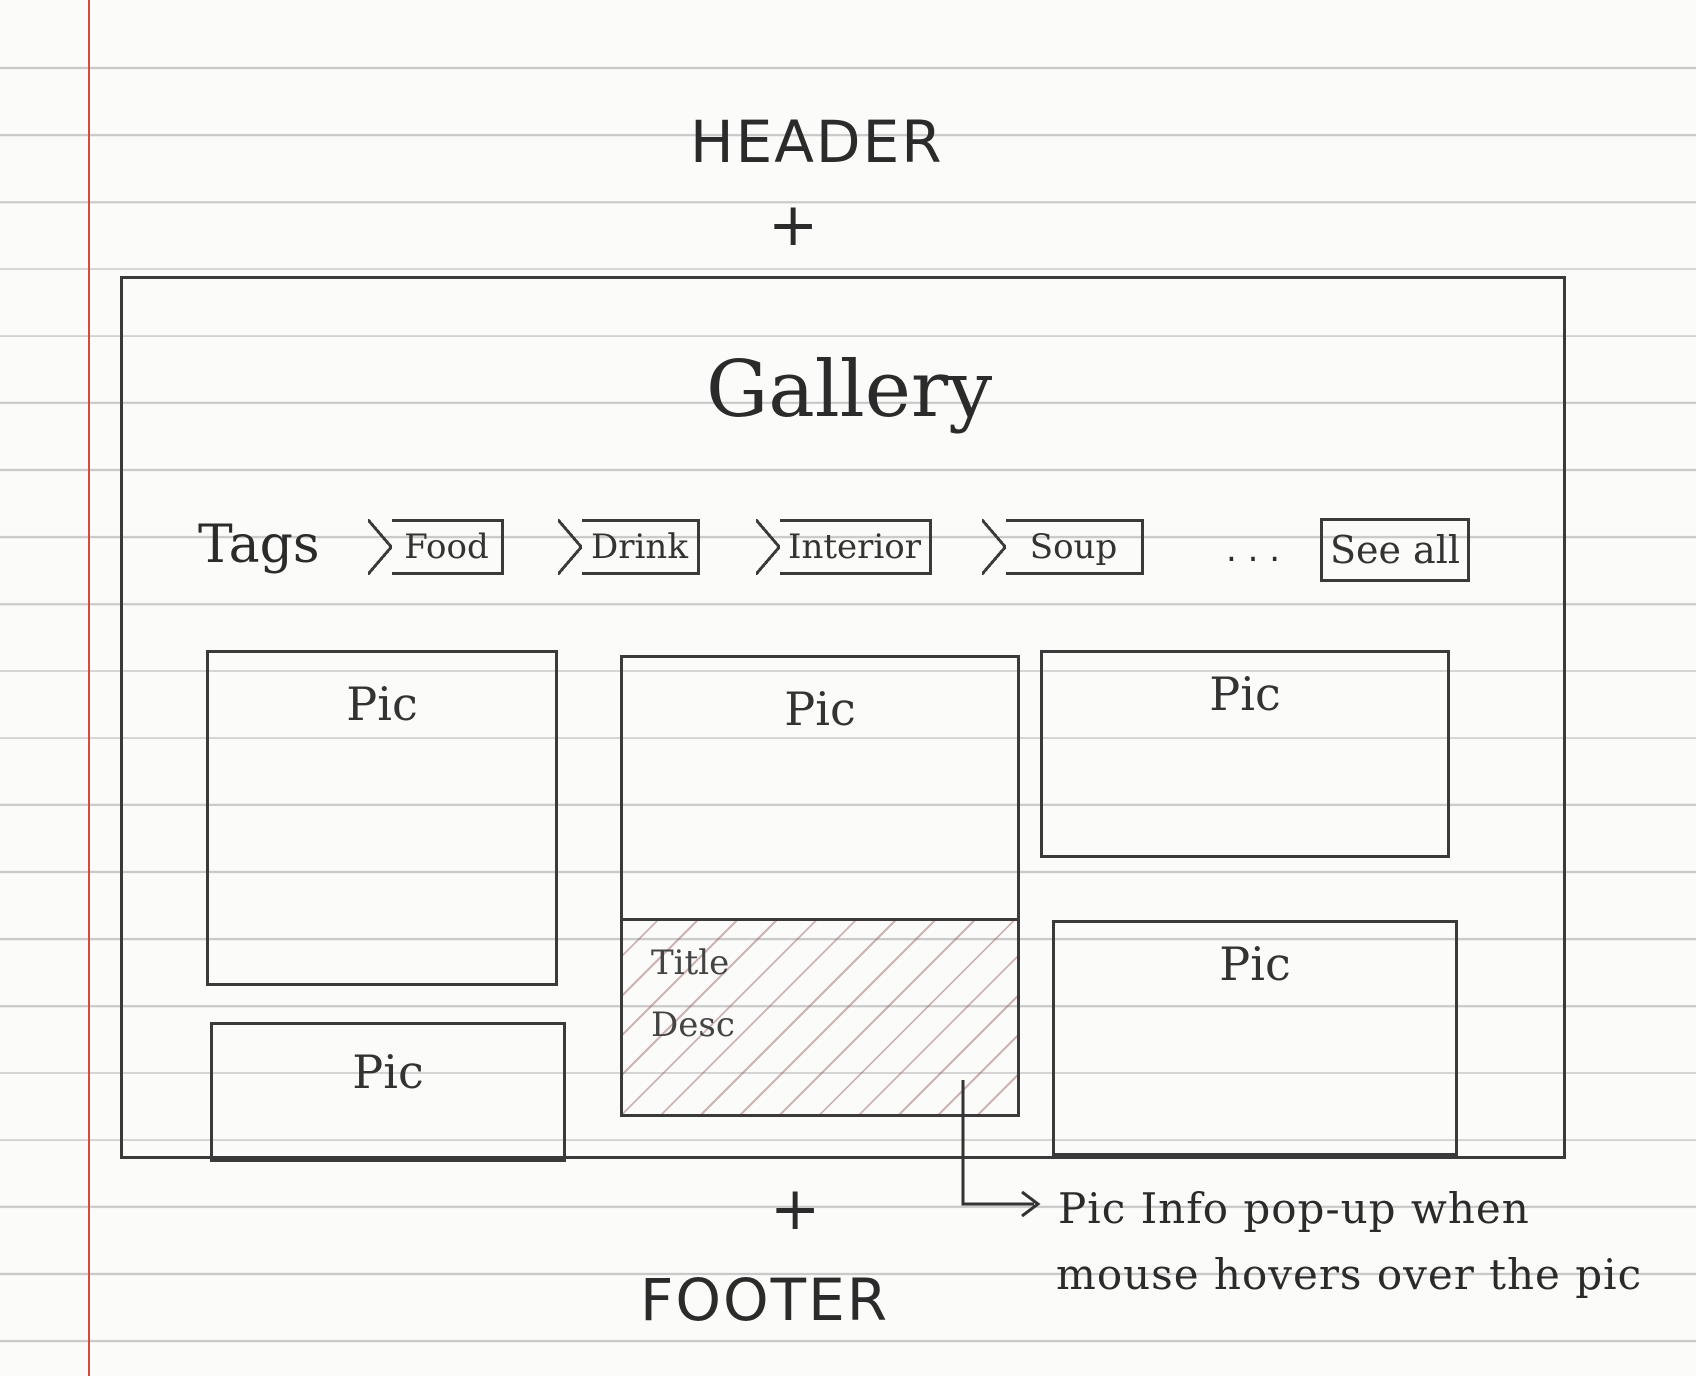  What do you see at coordinates (793, 225) in the screenshot?
I see `header-plus: +` at bounding box center [793, 225].